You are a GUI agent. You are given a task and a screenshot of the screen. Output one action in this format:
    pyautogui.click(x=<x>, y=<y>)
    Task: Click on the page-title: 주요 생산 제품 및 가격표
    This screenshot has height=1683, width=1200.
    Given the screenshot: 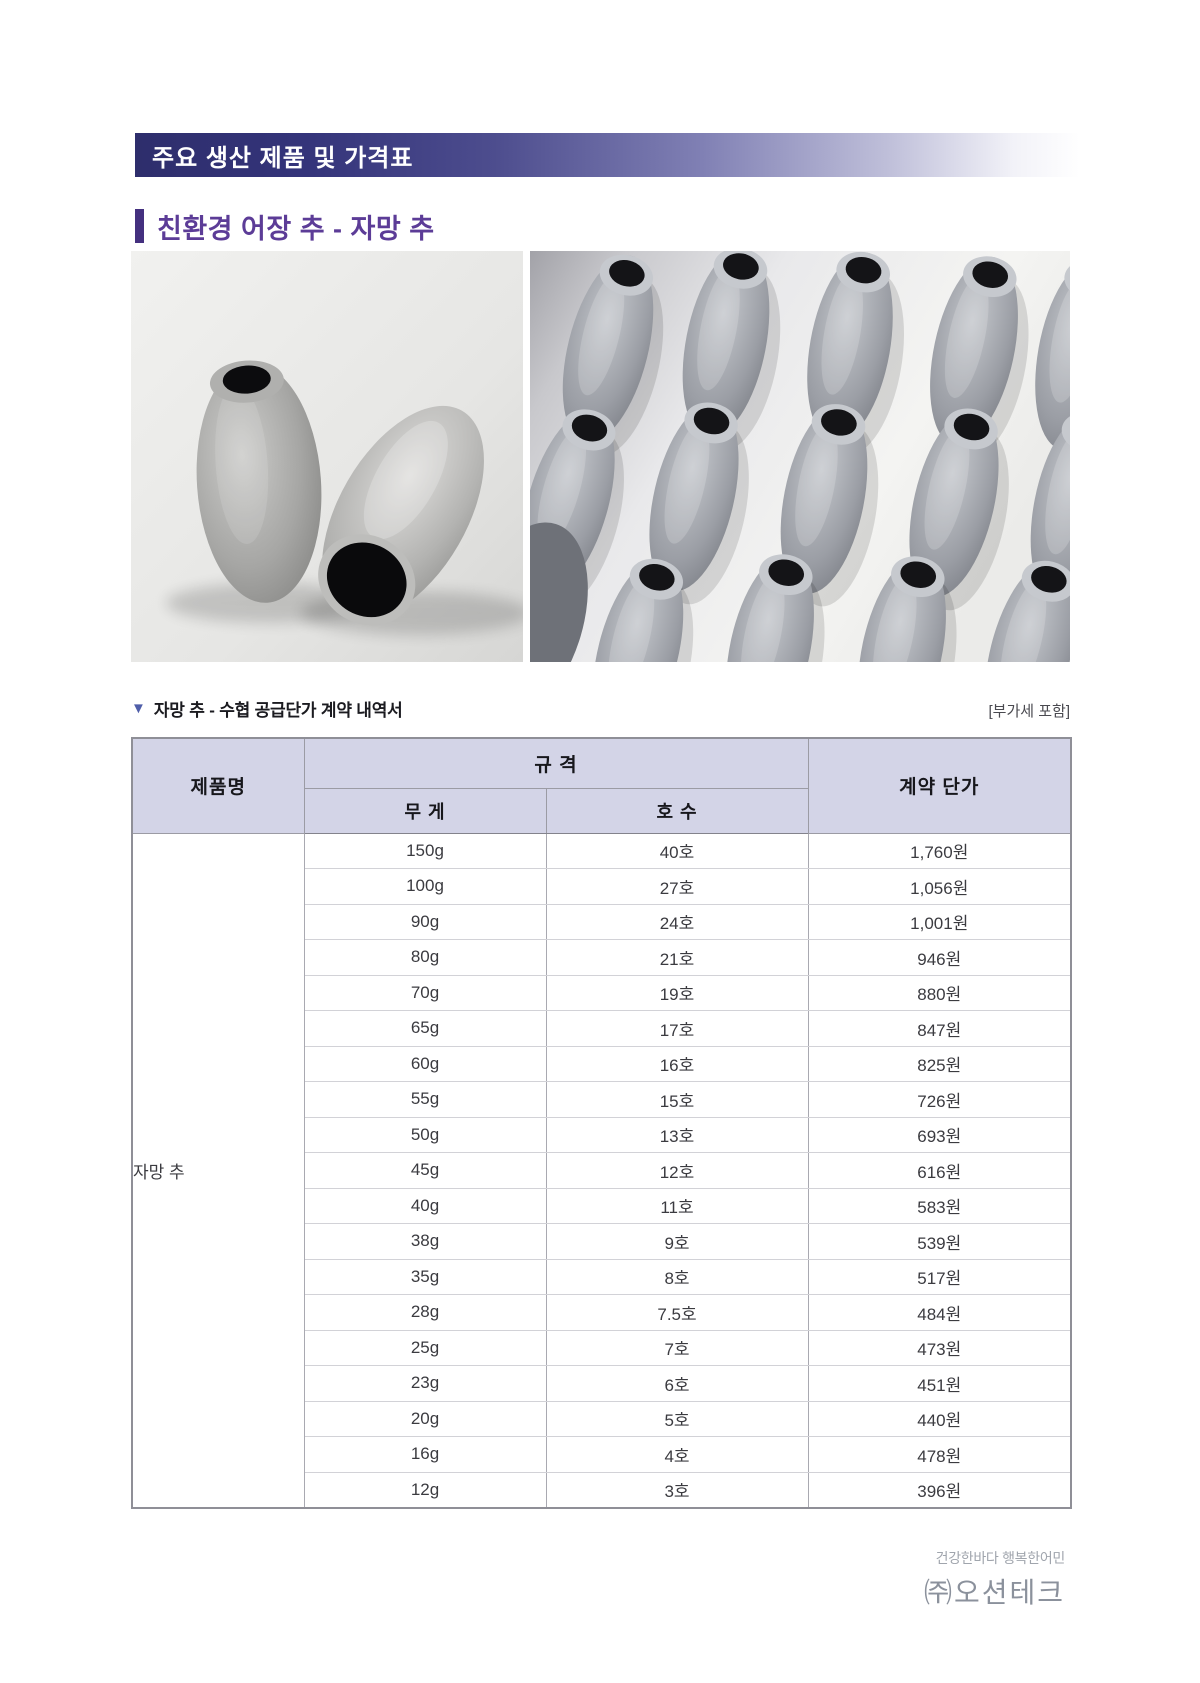 What is the action you would take?
    pyautogui.click(x=283, y=158)
    